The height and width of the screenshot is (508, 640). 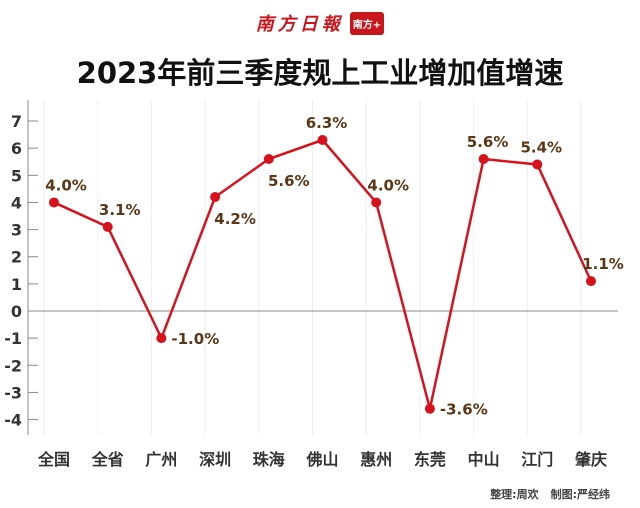 I want to click on credit-designer: 制图:严经纬, so click(x=580, y=494).